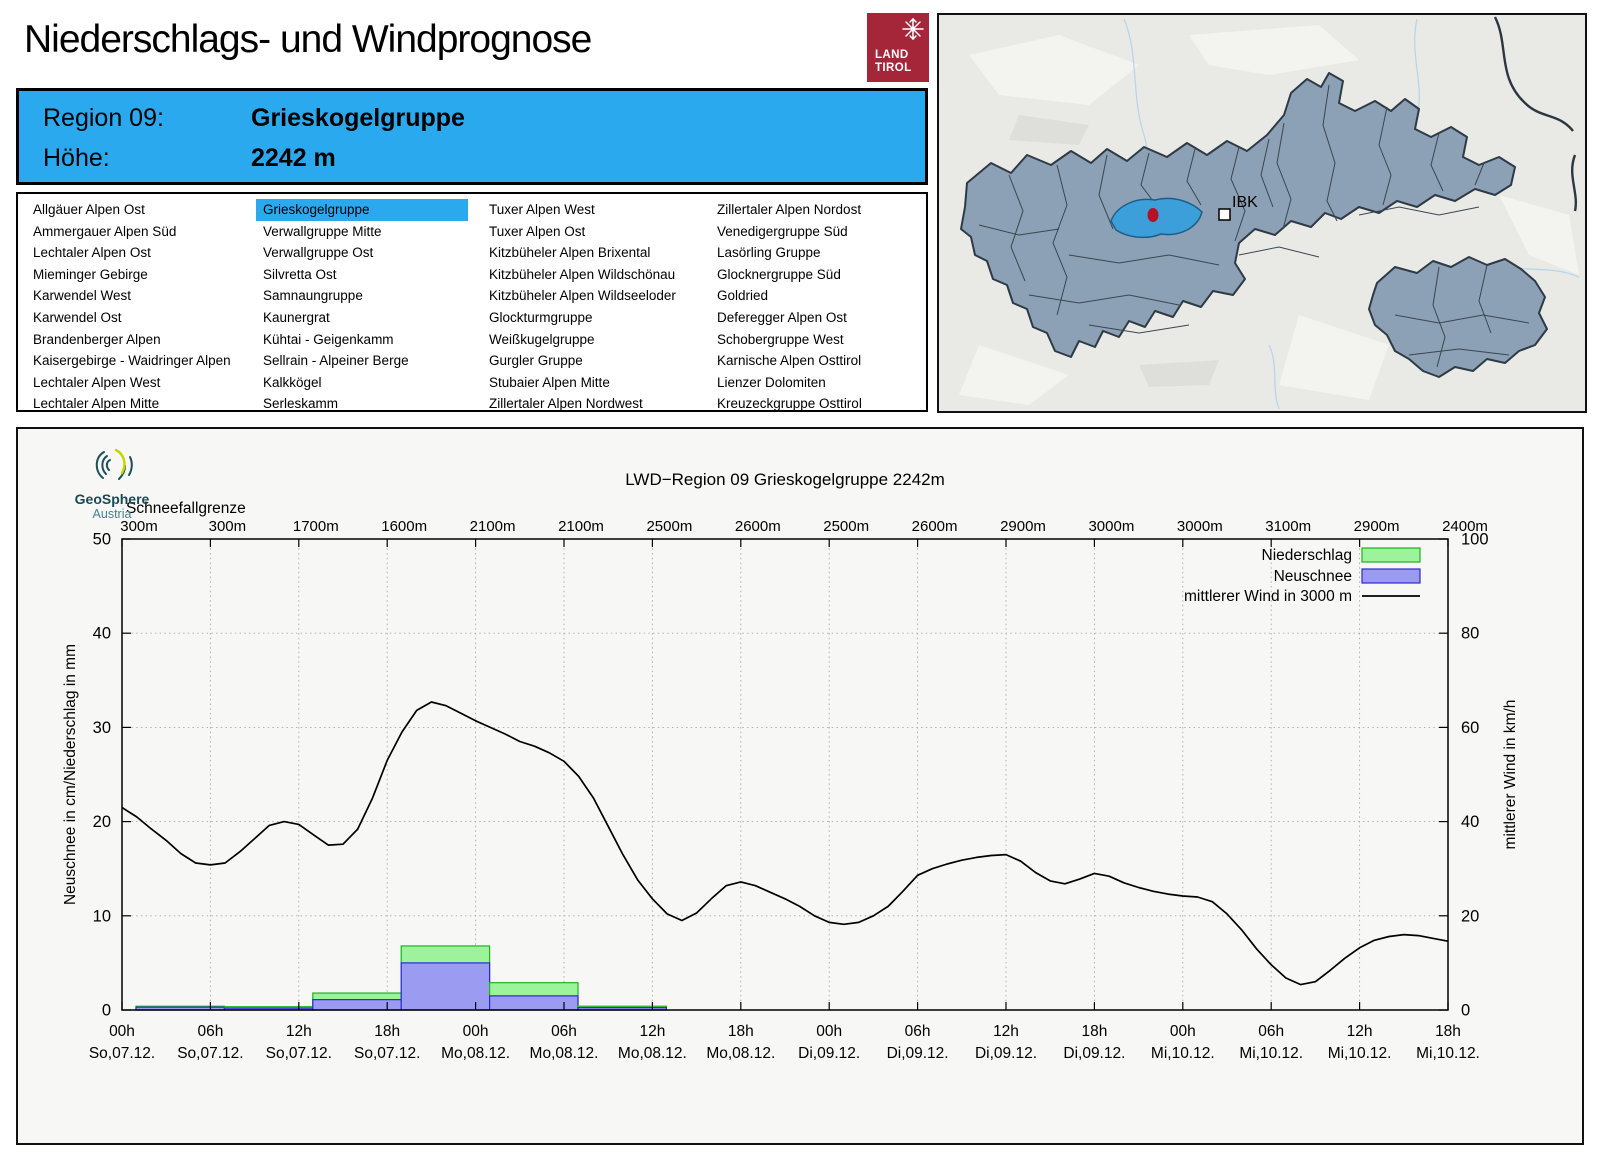  I want to click on region-option: Glockturmgruppe, so click(541, 317).